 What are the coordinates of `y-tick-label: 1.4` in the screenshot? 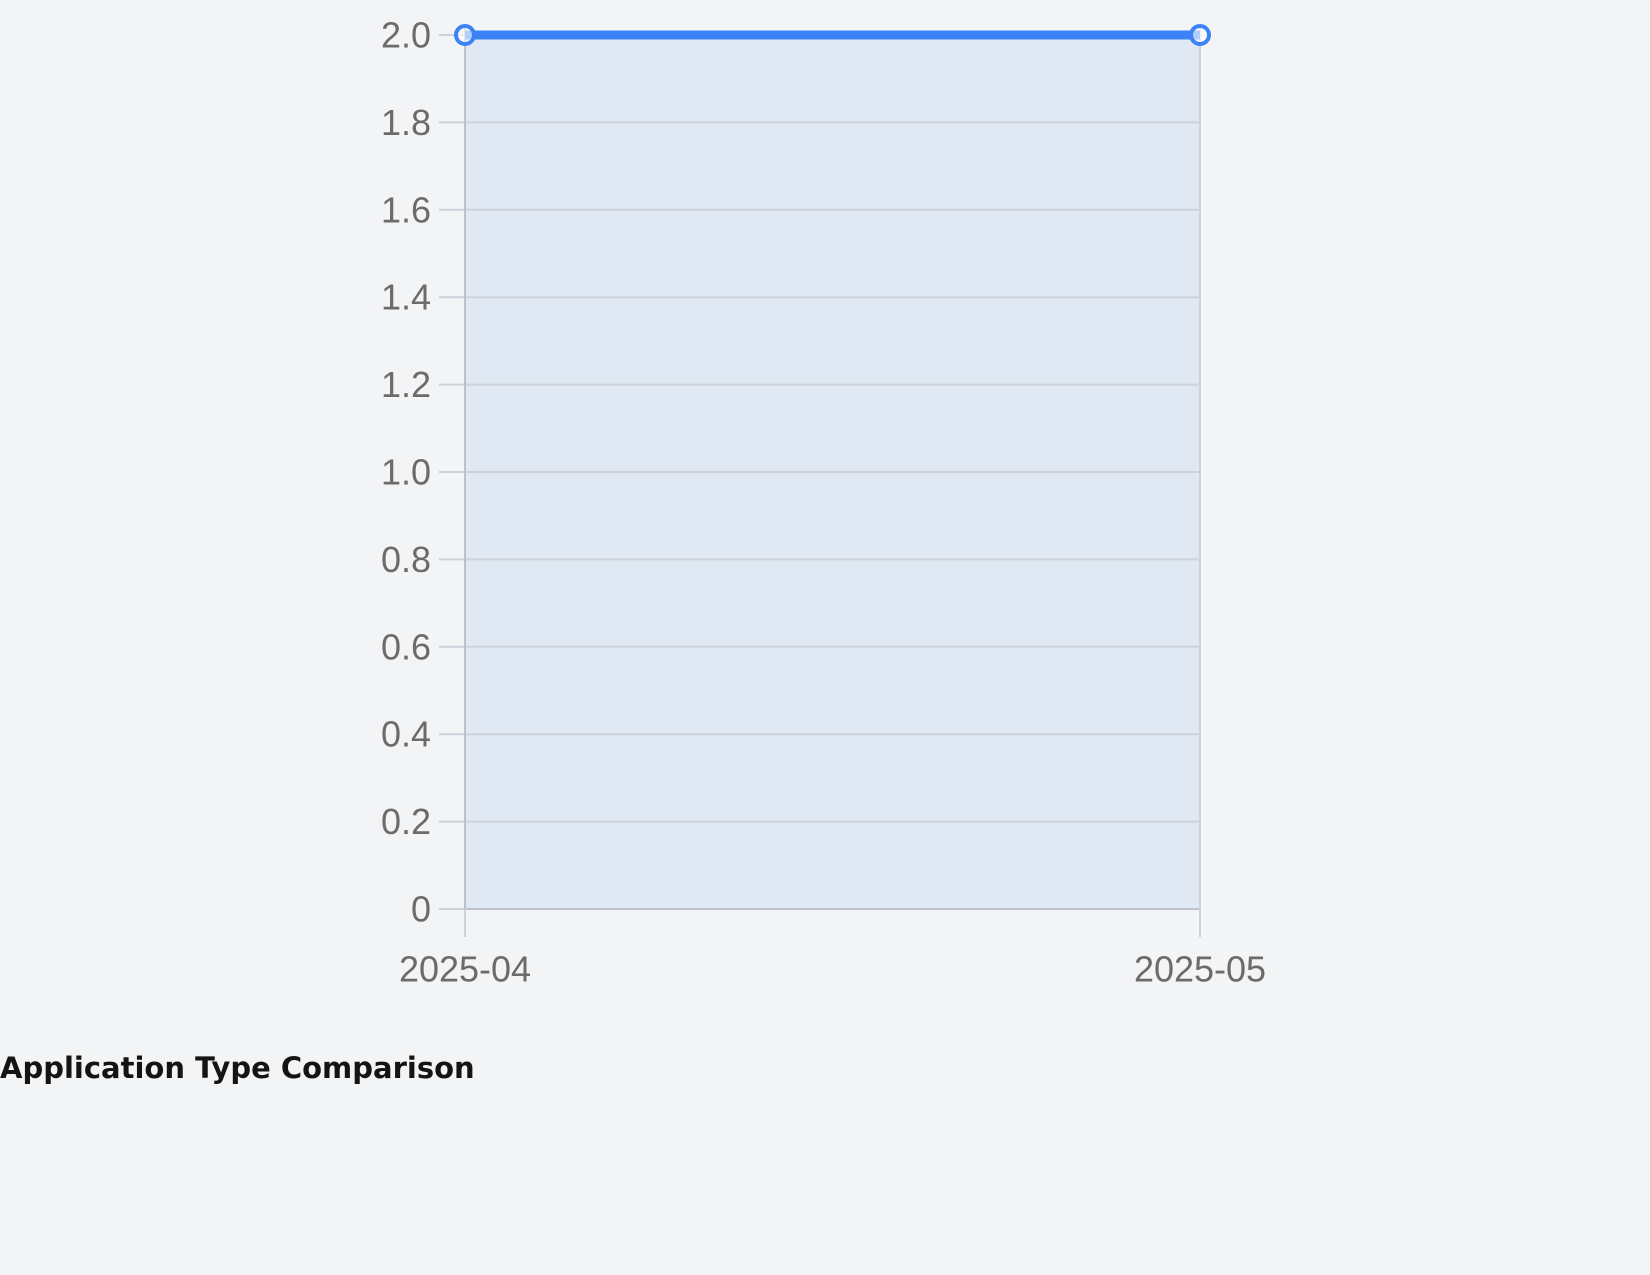 It's located at (406, 297).